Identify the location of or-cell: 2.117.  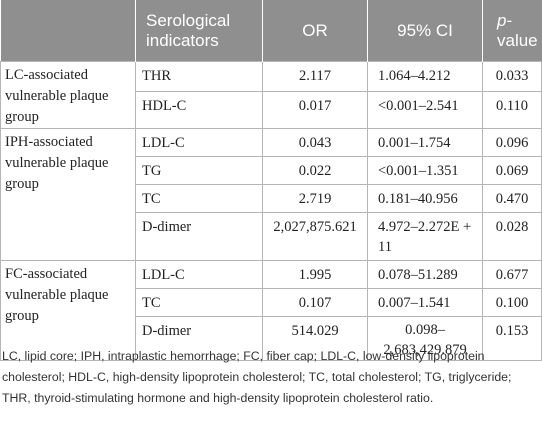
(315, 76).